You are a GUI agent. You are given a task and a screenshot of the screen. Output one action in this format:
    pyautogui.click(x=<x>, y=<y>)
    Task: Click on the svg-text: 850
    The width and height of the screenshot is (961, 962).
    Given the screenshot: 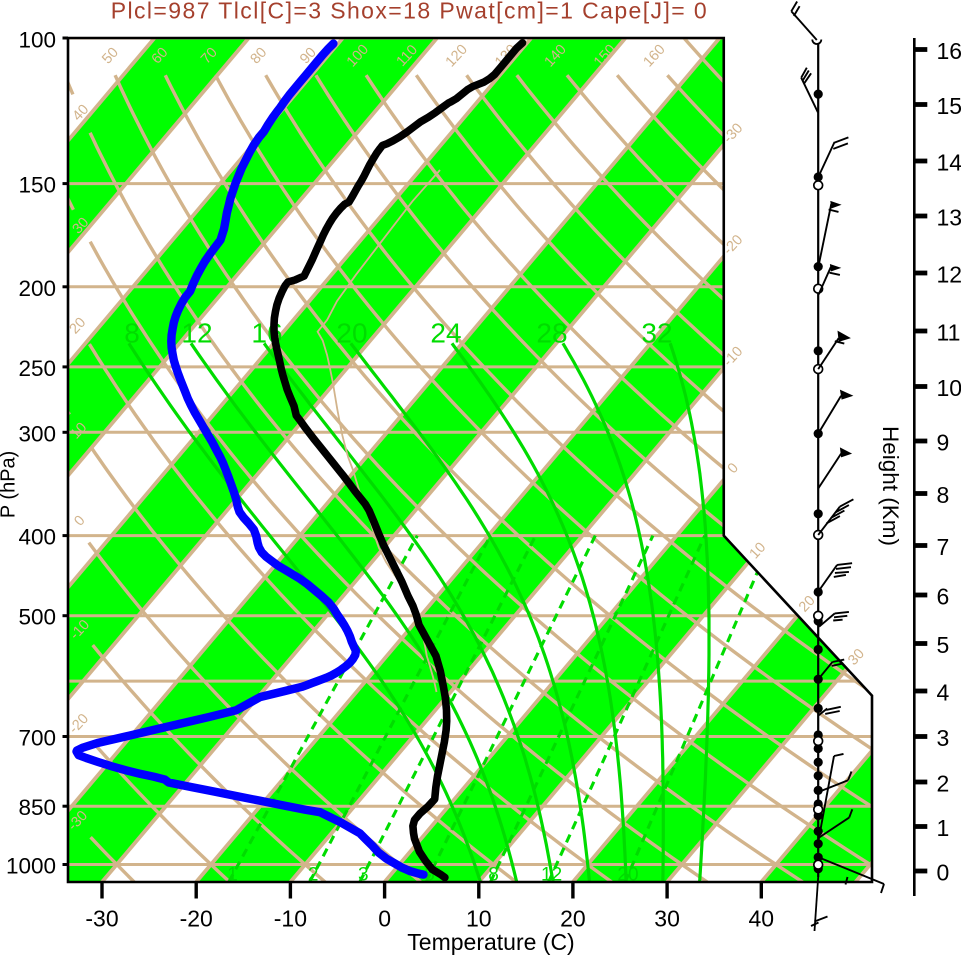 What is the action you would take?
    pyautogui.click(x=37, y=807)
    